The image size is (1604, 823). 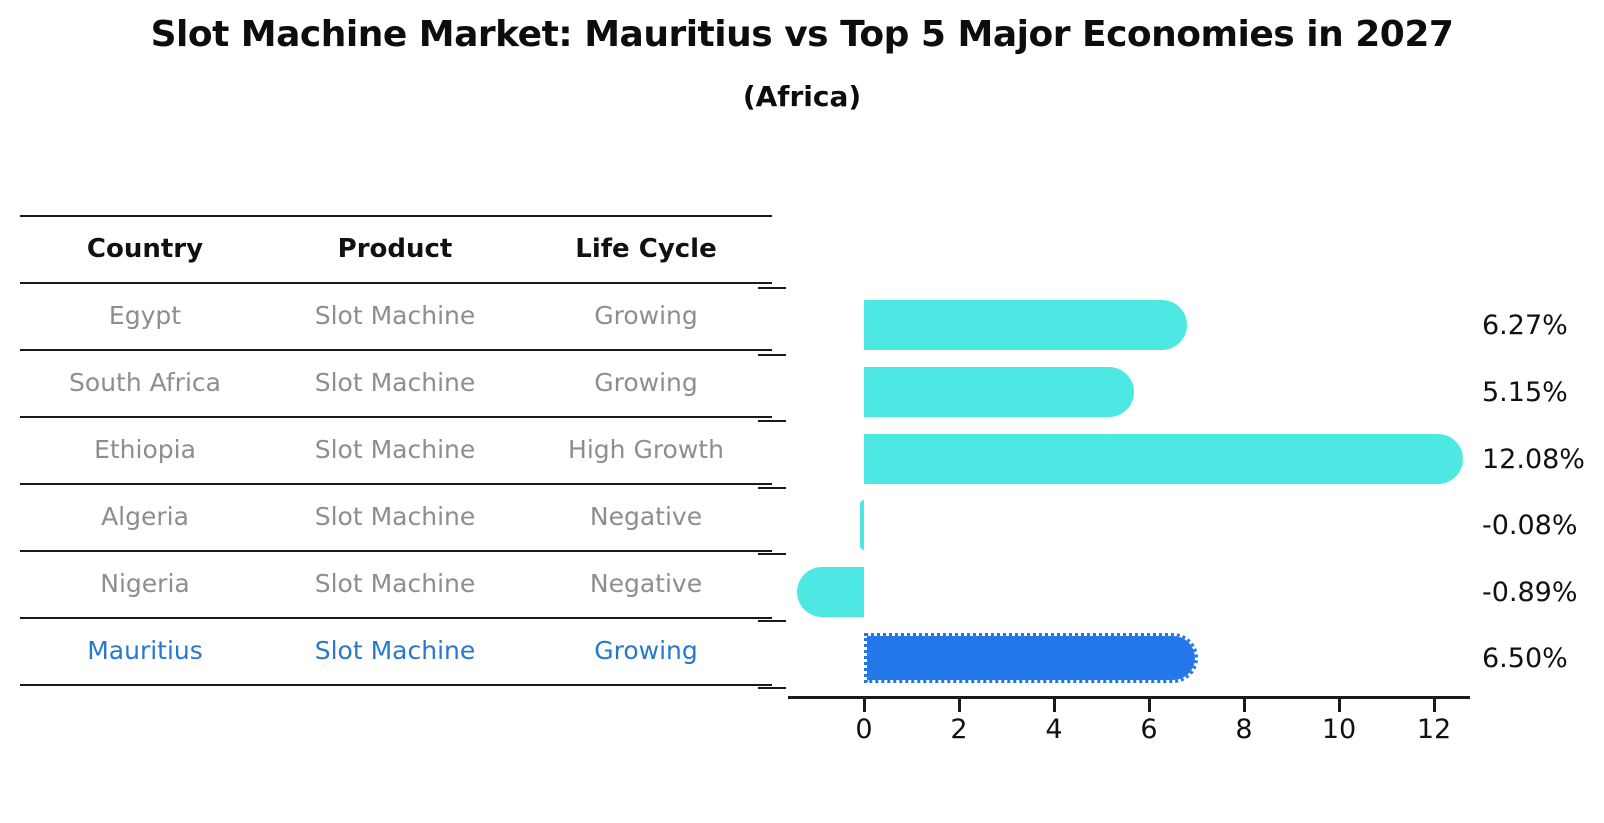 What do you see at coordinates (1163, 458) in the screenshot?
I see `bar-ethiopia` at bounding box center [1163, 458].